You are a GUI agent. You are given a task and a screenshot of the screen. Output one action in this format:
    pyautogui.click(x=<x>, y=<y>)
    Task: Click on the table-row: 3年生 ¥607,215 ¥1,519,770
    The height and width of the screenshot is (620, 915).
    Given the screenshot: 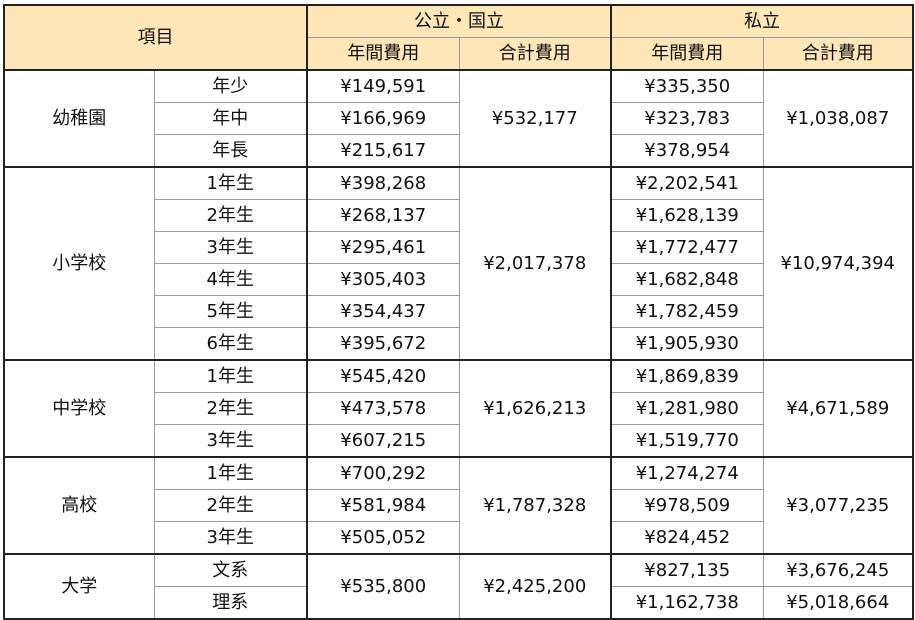 What is the action you would take?
    pyautogui.click(x=458, y=441)
    